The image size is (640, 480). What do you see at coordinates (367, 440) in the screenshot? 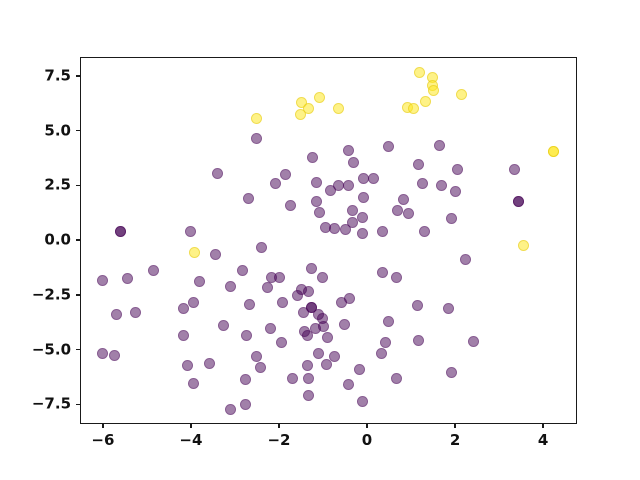
I see `x-tick-label: 0` at bounding box center [367, 440].